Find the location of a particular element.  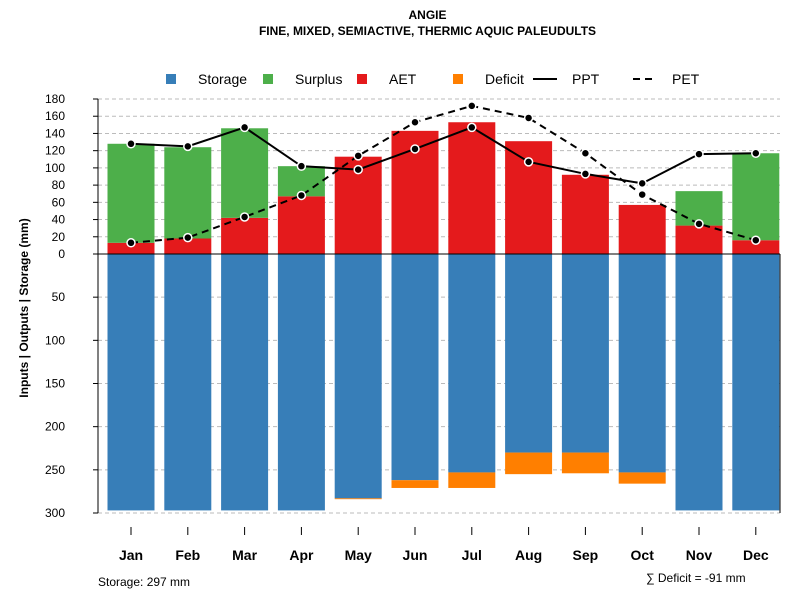

pet-point-apr is located at coordinates (301, 195).